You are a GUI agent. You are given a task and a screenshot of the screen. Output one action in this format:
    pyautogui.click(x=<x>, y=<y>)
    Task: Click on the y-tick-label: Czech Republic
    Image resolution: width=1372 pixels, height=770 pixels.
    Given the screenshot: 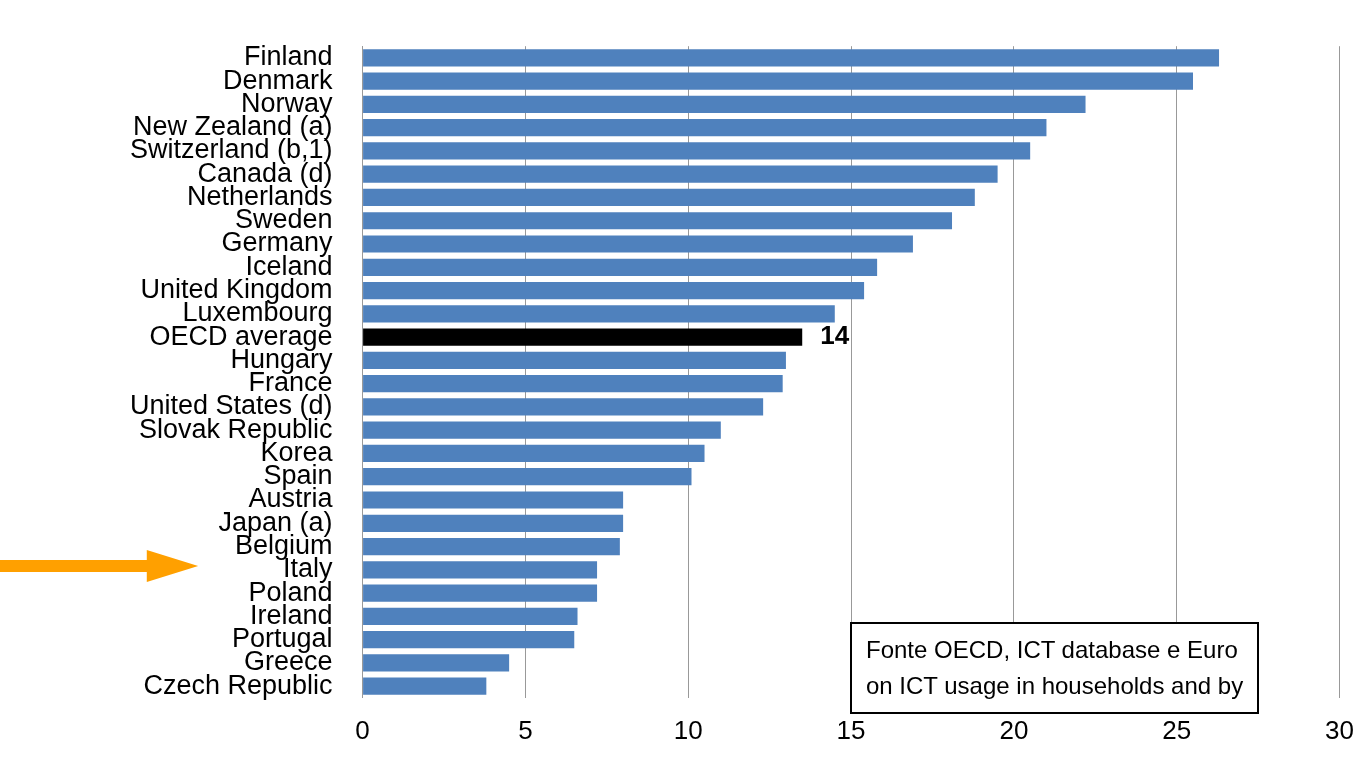 What is the action you would take?
    pyautogui.click(x=238, y=684)
    